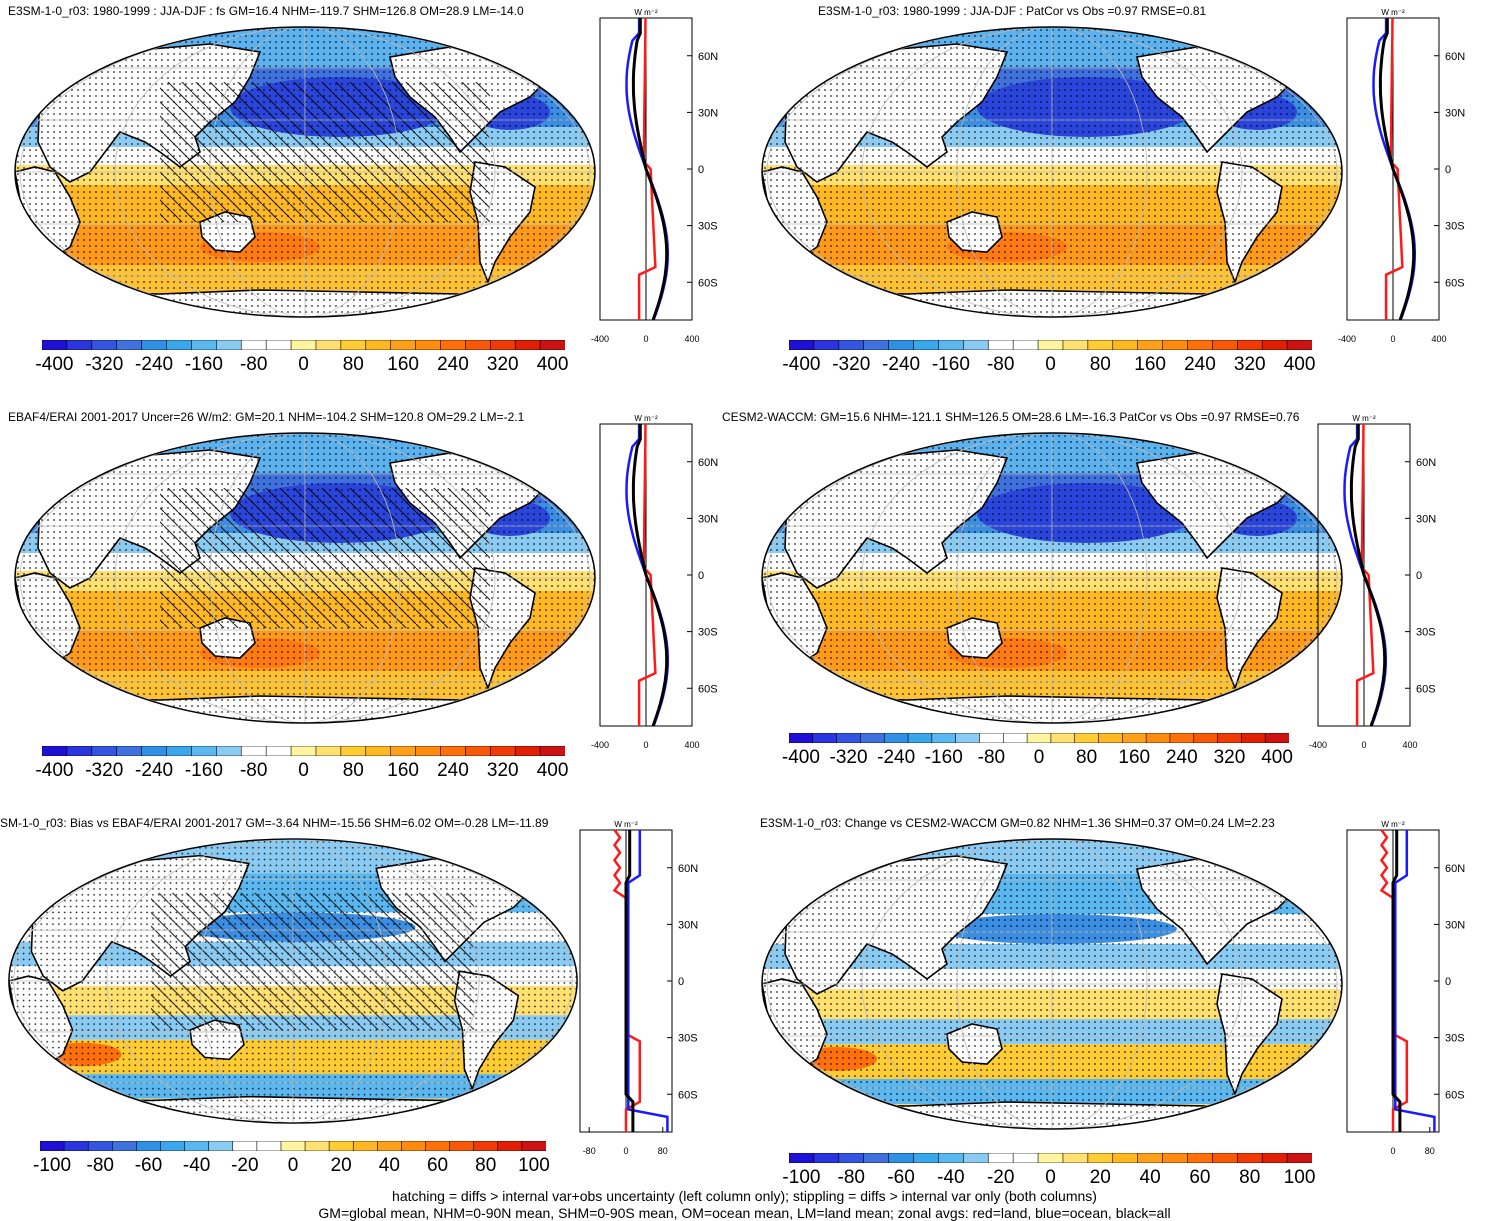 This screenshot has height=1221, width=1489. What do you see at coordinates (104, 364) in the screenshot?
I see `colorbar-tick-label: -320` at bounding box center [104, 364].